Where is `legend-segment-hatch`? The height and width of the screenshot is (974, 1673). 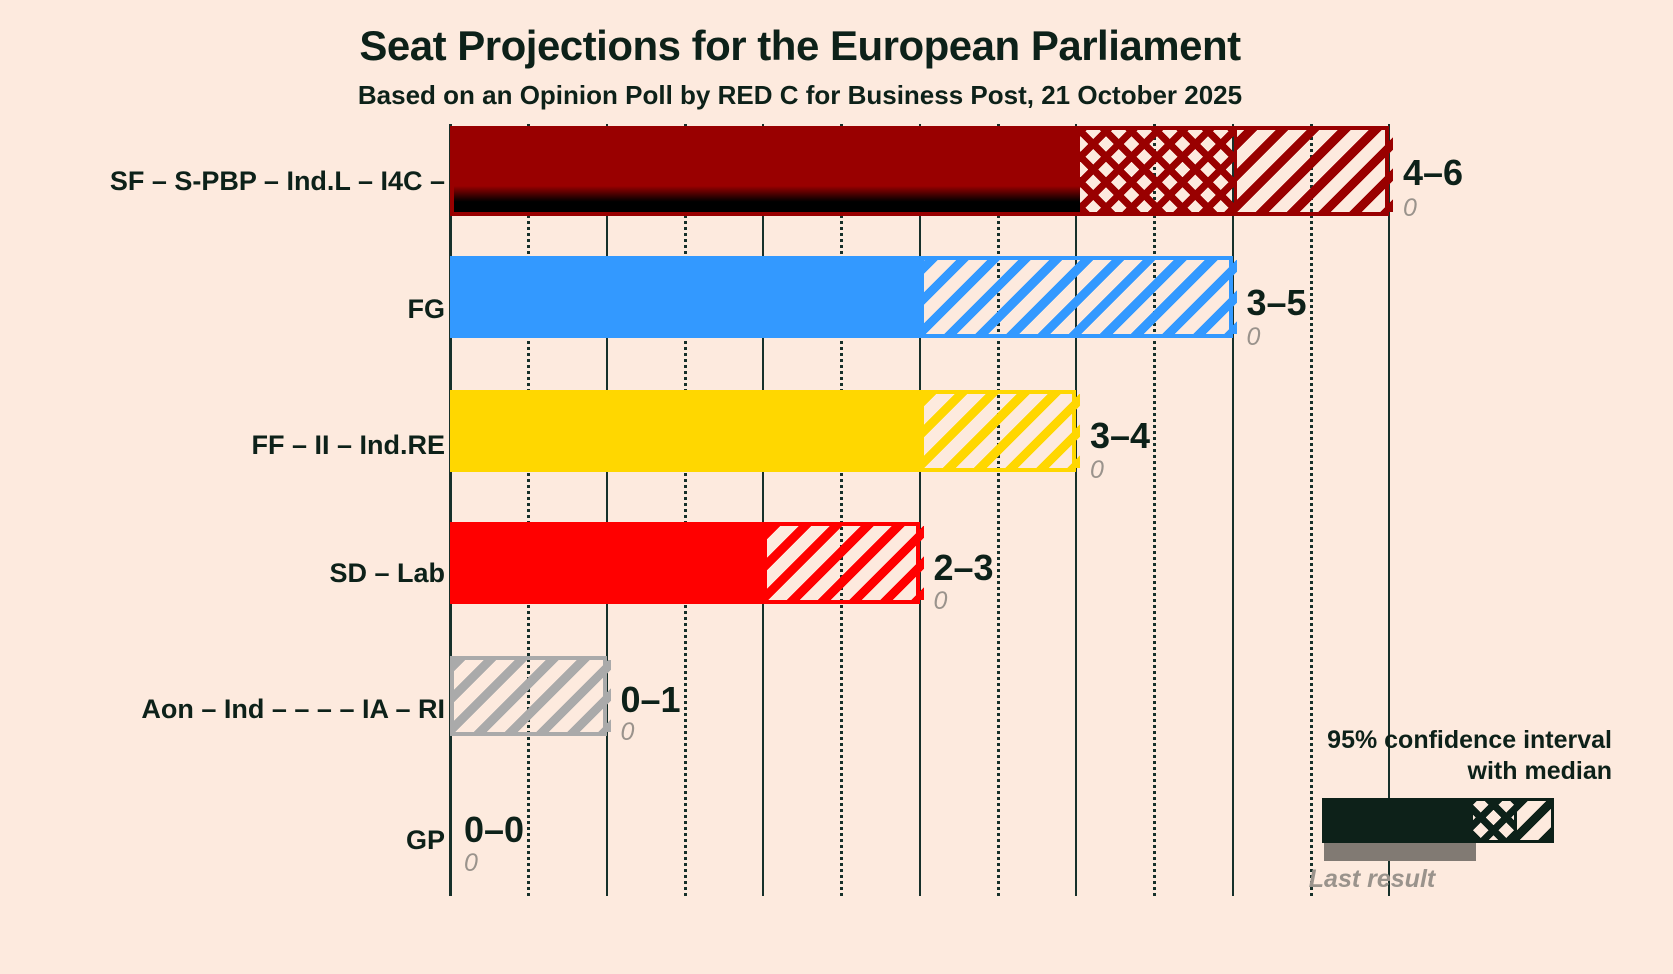 legend-segment-hatch is located at coordinates (1534, 820).